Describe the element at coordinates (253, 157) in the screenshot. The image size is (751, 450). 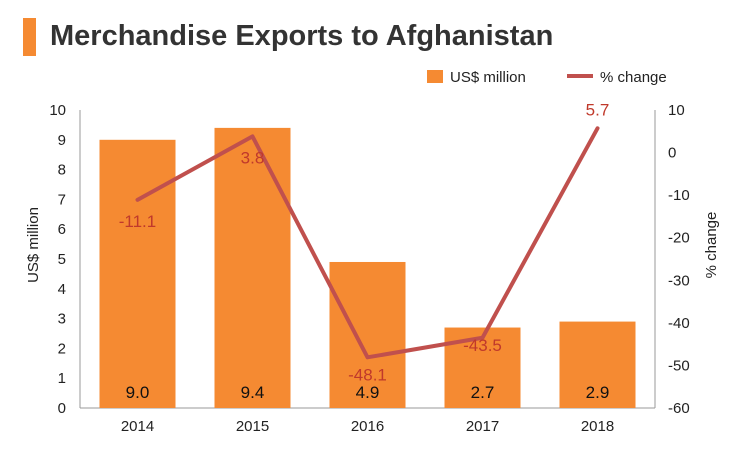
I see `line-value-label: 3.8` at that location.